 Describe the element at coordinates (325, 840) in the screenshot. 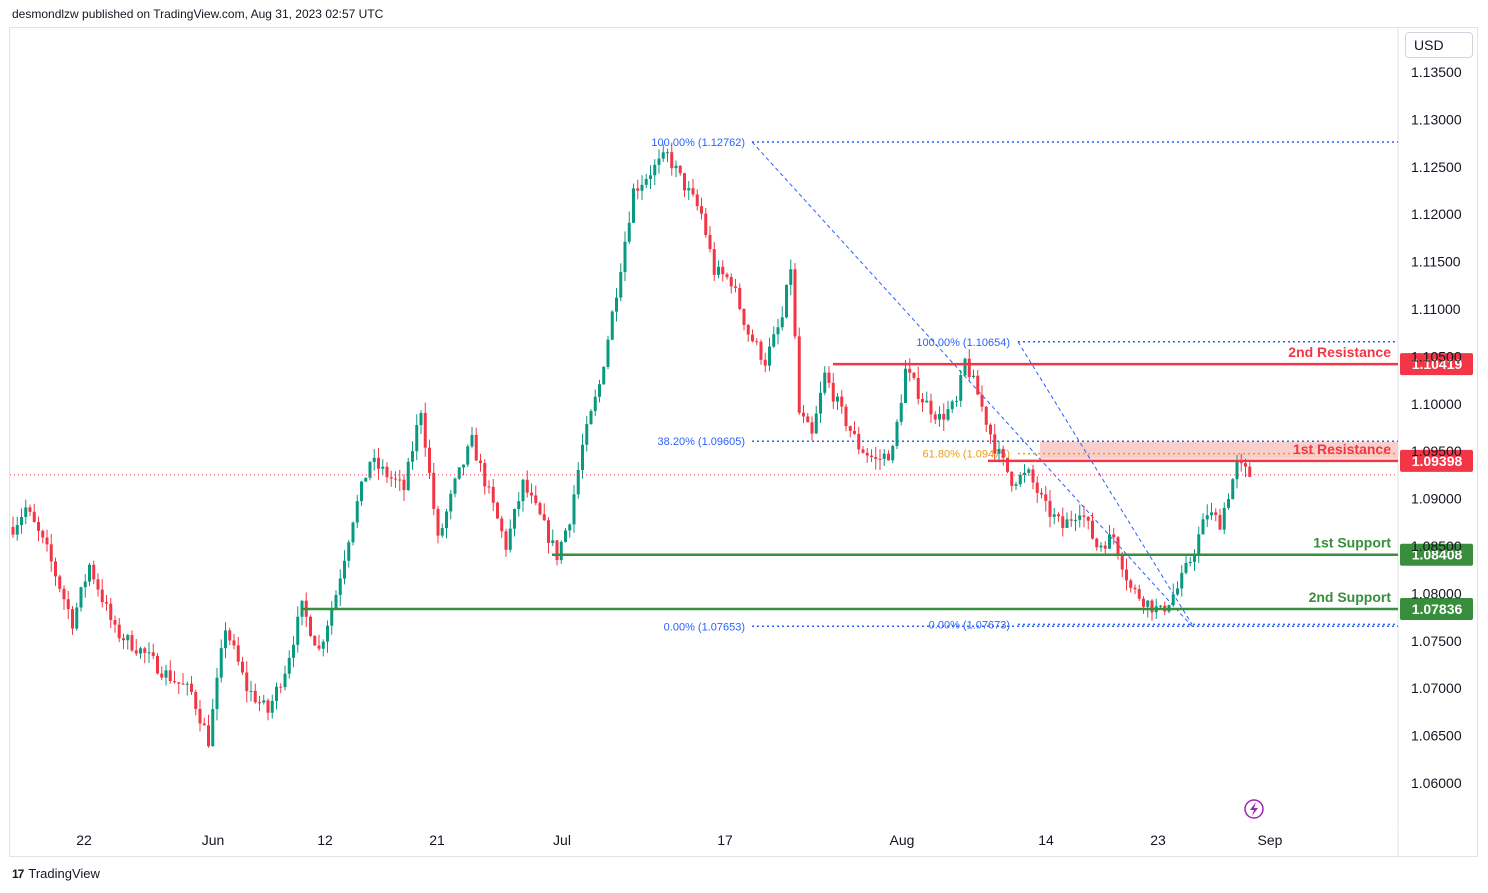

I see `time-tick-label: 12` at that location.